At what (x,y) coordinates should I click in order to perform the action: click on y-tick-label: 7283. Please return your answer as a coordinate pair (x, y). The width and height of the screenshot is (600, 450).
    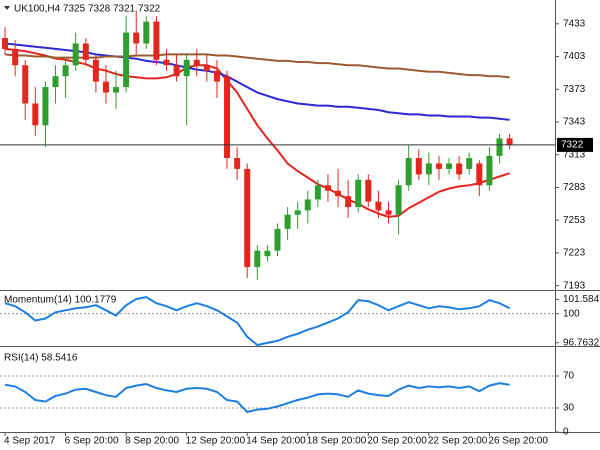
    Looking at the image, I should click on (574, 187).